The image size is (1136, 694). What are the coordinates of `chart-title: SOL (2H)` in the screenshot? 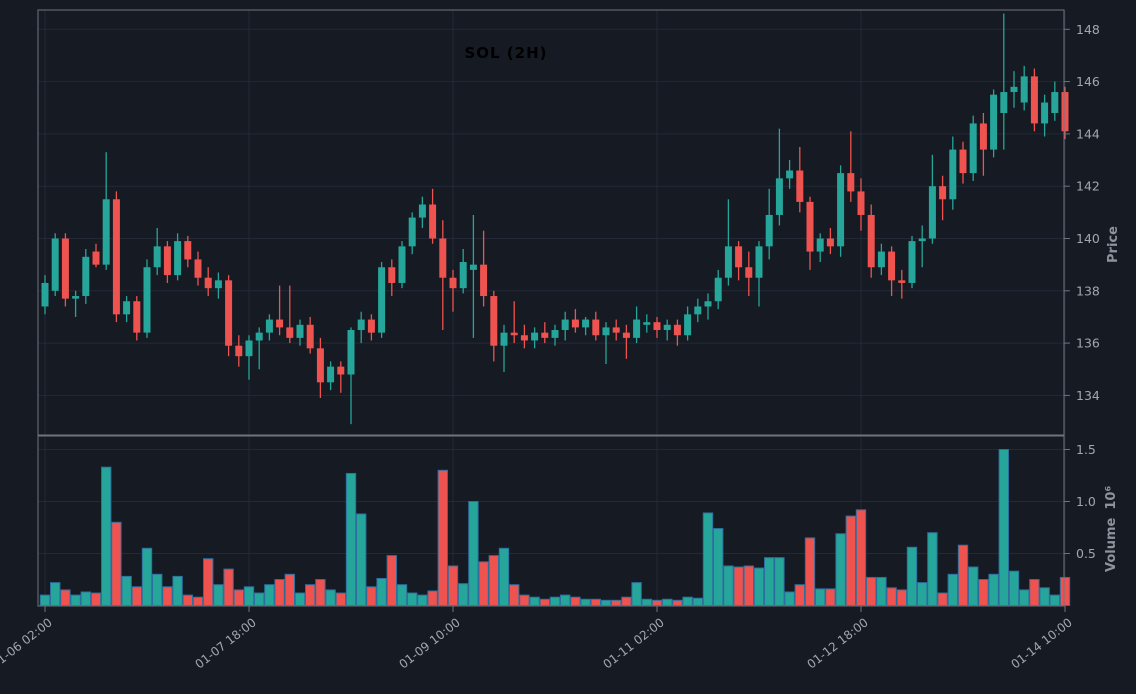 It's located at (506, 53).